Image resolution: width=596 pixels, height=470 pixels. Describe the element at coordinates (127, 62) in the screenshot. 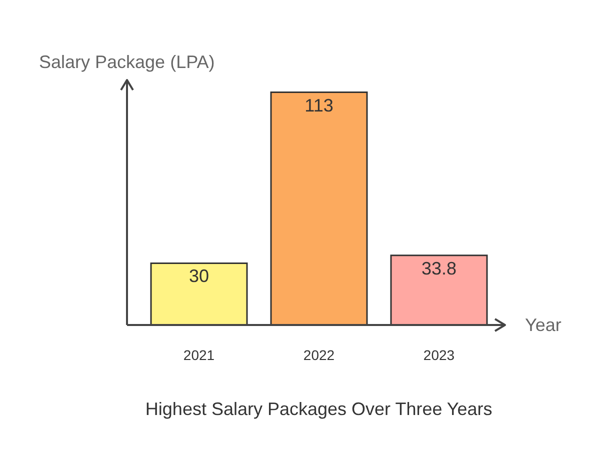

I see `y-axis-title: Salary Package (LPA)` at that location.